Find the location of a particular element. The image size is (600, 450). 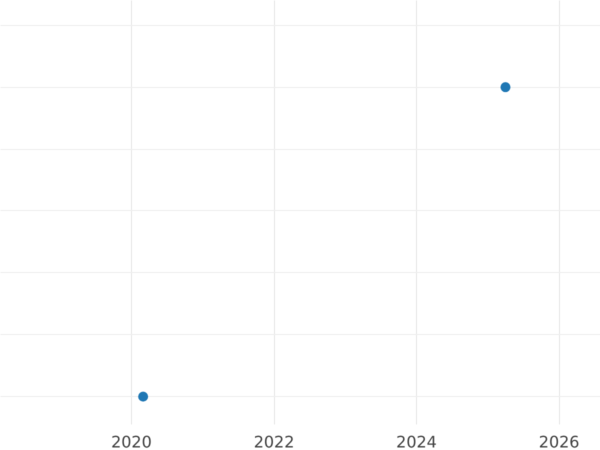

x-tick-label: 2020 is located at coordinates (131, 441).